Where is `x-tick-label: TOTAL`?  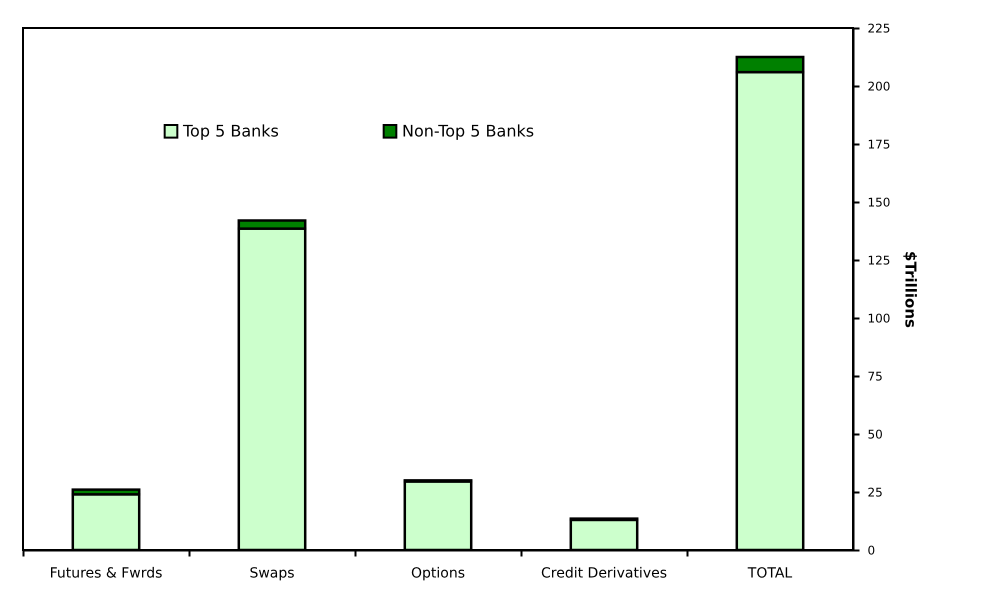
x-tick-label: TOTAL is located at coordinates (769, 574).